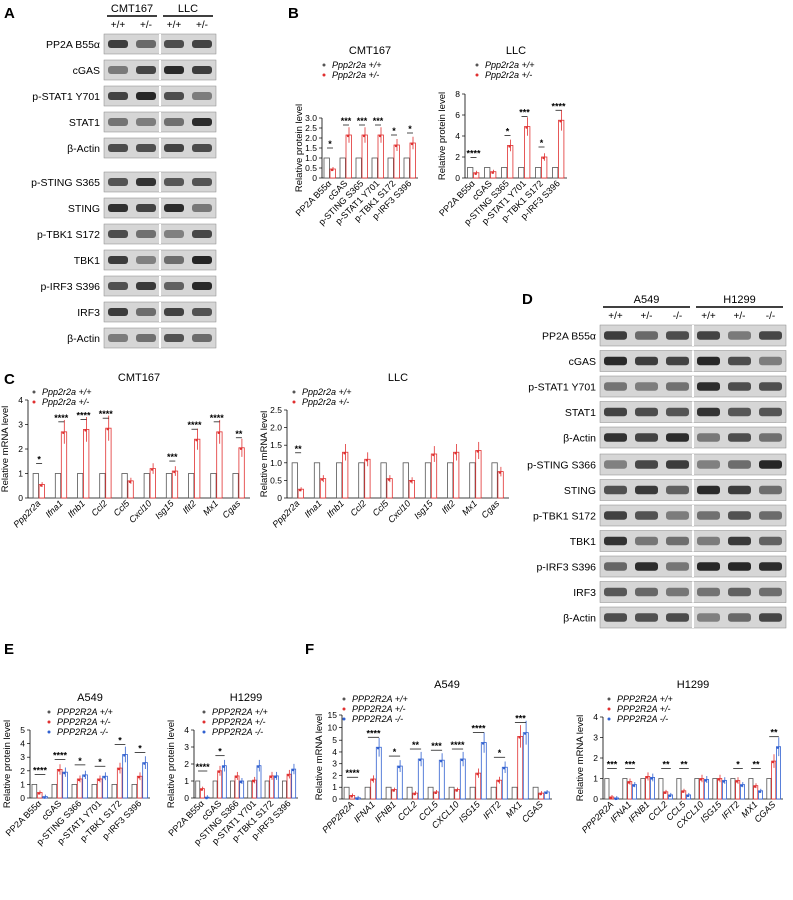  What do you see at coordinates (22, 744) in the screenshot?
I see `y-tick-label: 4` at bounding box center [22, 744].